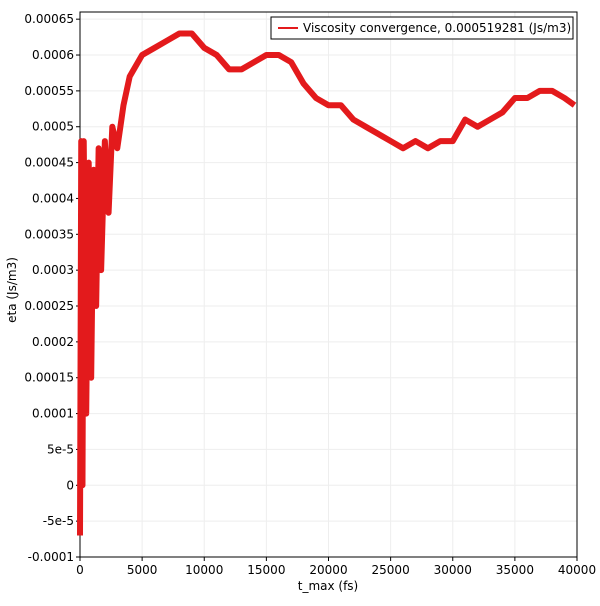 This screenshot has width=600, height=606. Describe the element at coordinates (49, 163) in the screenshot. I see `y-tick-label: 0.00045` at that location.